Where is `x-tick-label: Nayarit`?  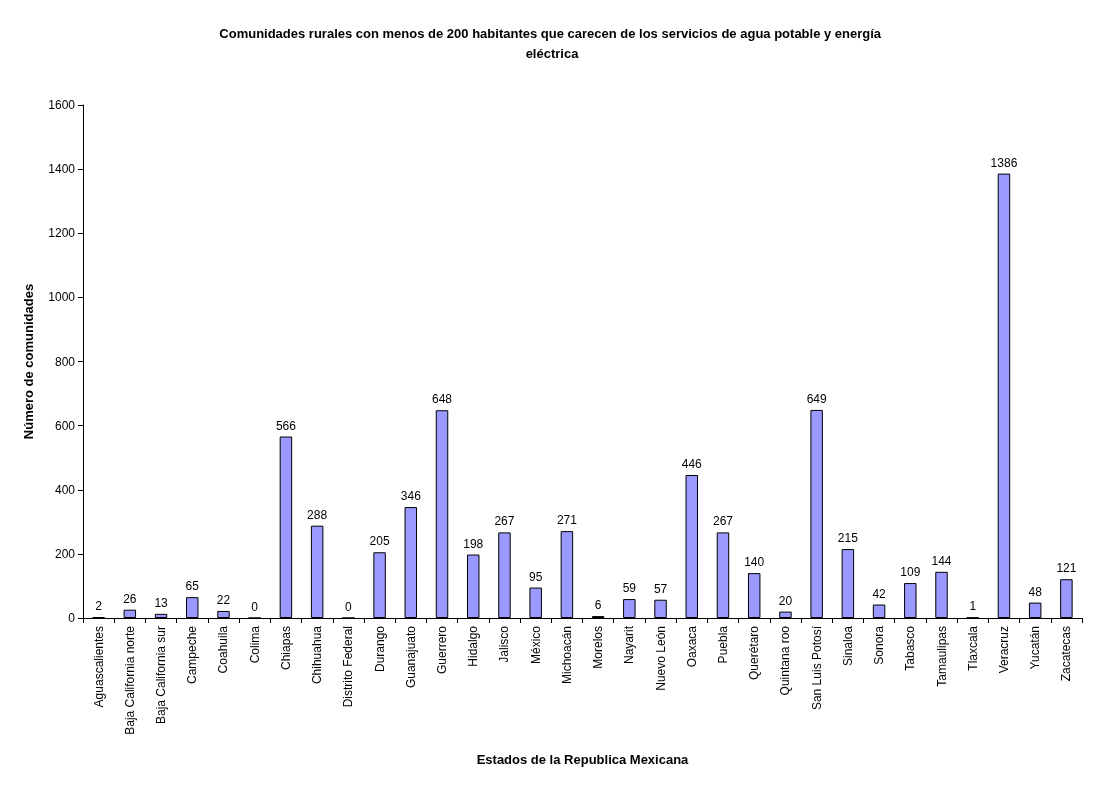 x-tick-label: Nayarit is located at coordinates (629, 645).